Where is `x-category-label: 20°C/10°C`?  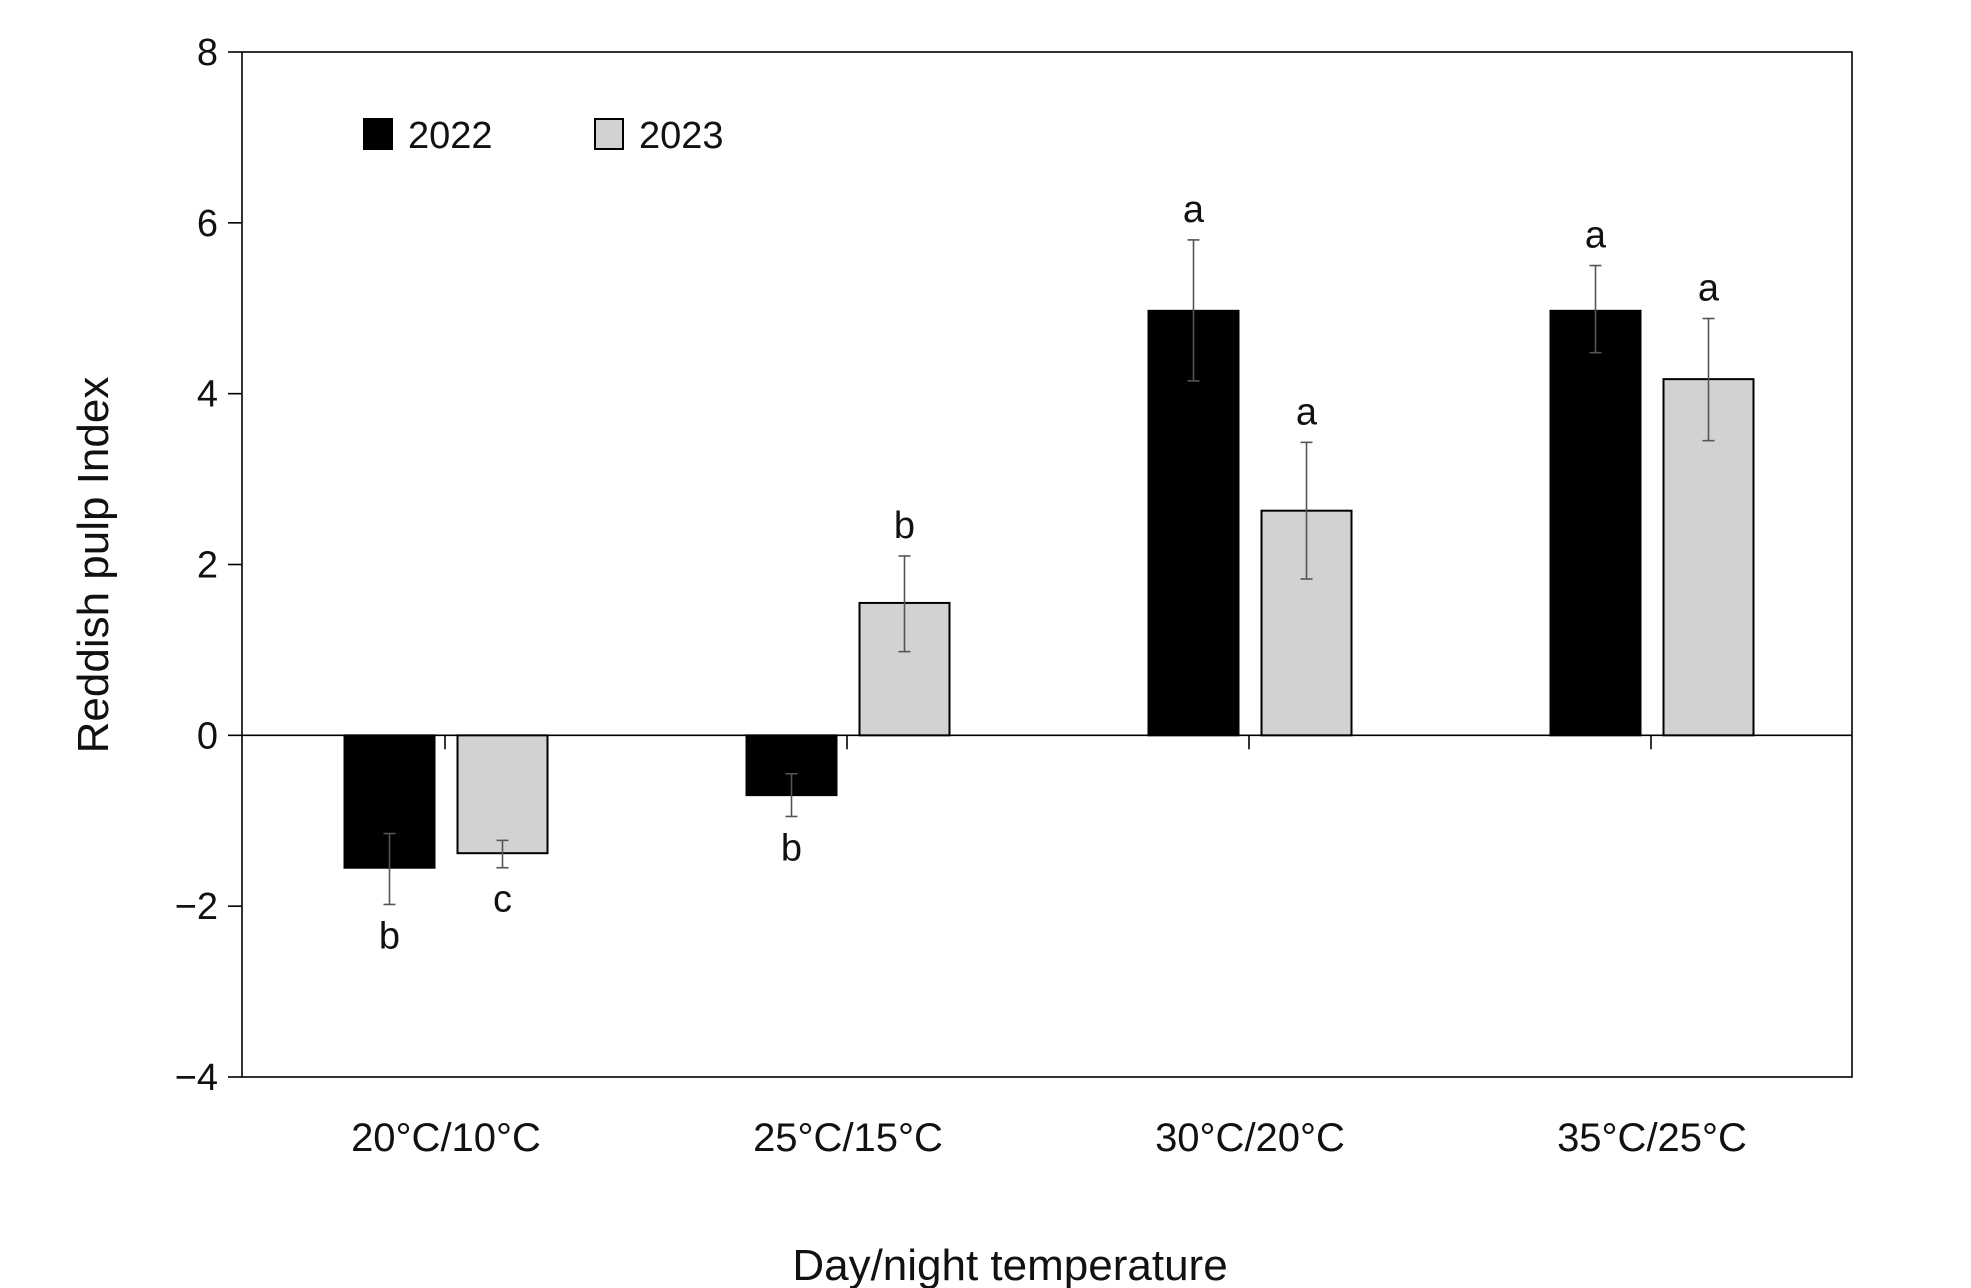 x-category-label: 20°C/10°C is located at coordinates (446, 1138).